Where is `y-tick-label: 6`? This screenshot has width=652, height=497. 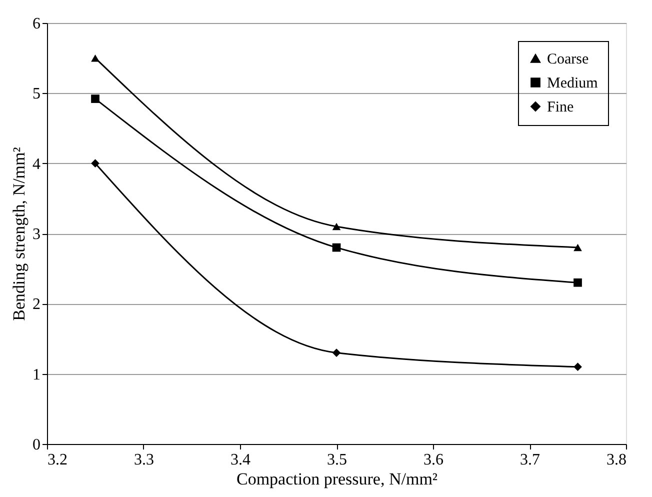 y-tick-label: 6 is located at coordinates (36, 24).